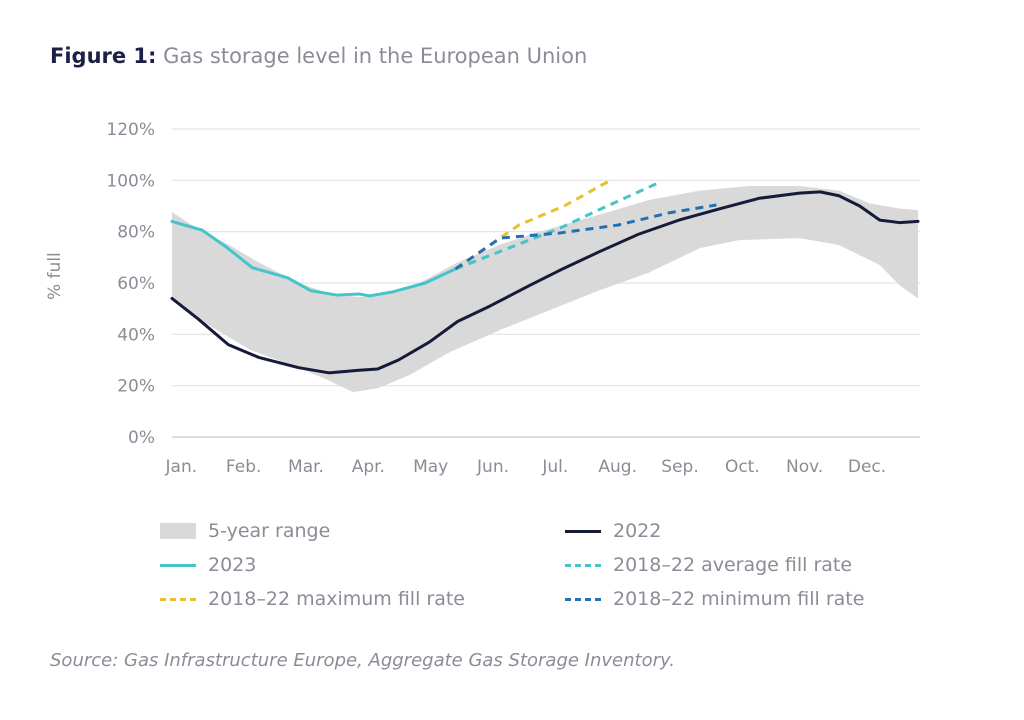  I want to click on legend-item-2023: 2023, so click(208, 565).